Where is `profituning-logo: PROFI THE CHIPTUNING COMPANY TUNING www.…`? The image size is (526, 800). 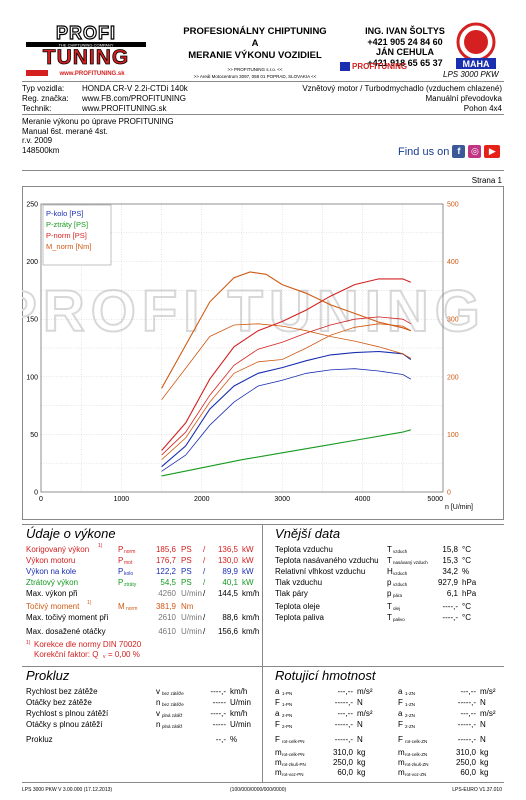
profituning-logo: PROFI THE CHIPTUNING COMPANY TUNING www.… is located at coordinates (86, 50).